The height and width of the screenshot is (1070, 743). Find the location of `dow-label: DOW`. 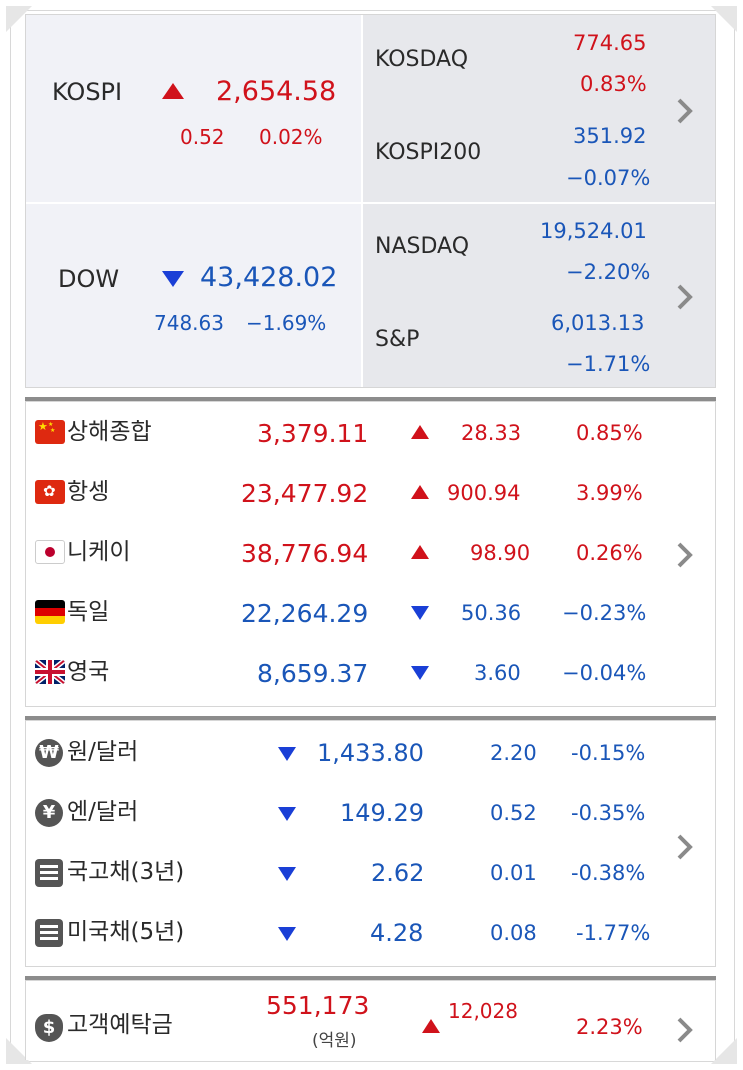

dow-label: DOW is located at coordinates (89, 279).